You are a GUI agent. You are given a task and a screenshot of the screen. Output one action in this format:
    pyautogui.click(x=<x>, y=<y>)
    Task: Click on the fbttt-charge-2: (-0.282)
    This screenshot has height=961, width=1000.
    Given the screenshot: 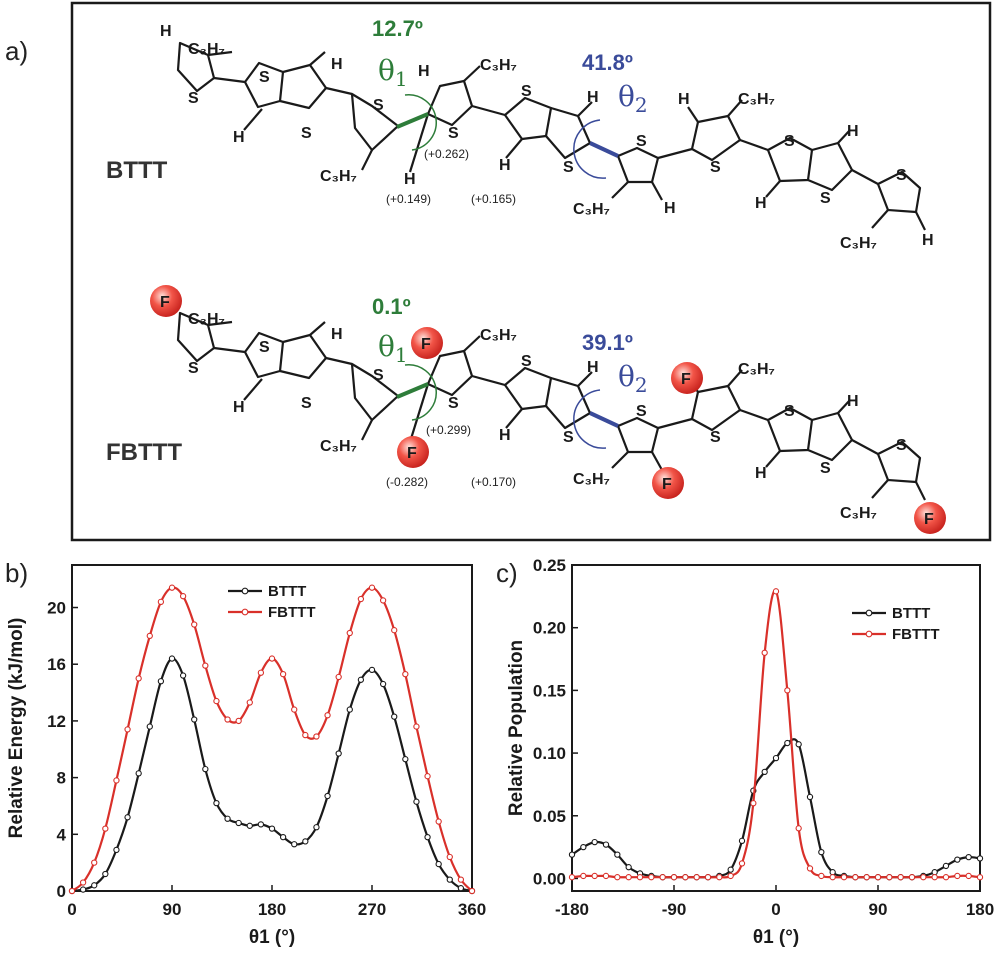 What is the action you would take?
    pyautogui.click(x=407, y=482)
    